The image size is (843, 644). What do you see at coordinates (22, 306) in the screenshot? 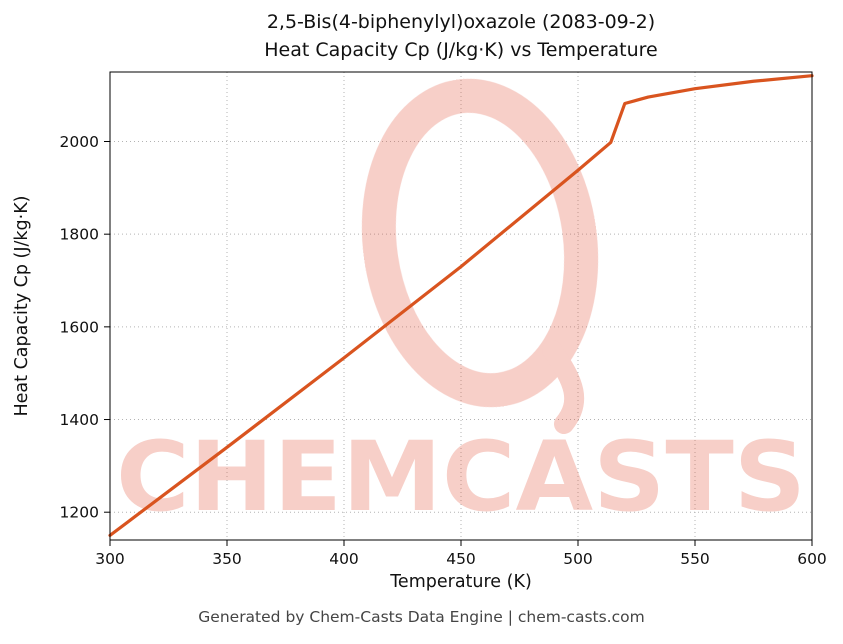
I see `y-axis-label: Heat Capacity Cp (J/kg·K)` at bounding box center [22, 306].